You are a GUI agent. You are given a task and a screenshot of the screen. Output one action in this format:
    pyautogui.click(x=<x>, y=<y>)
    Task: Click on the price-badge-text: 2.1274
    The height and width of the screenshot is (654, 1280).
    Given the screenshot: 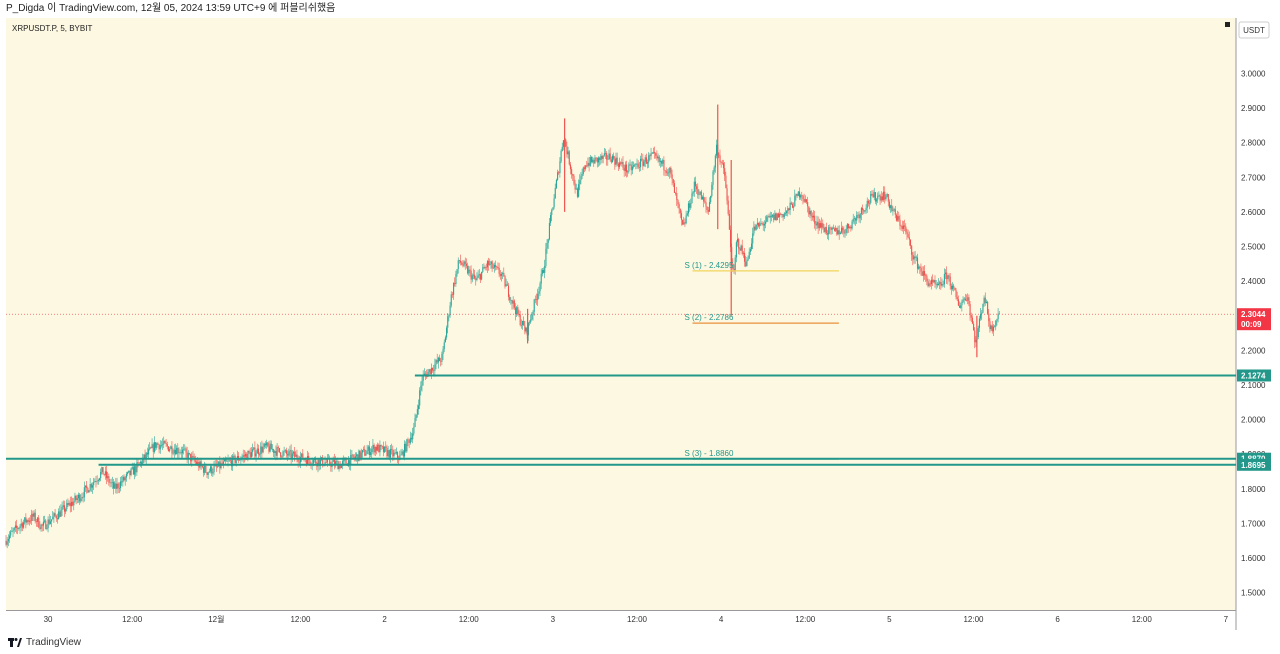 What is the action you would take?
    pyautogui.click(x=1253, y=375)
    